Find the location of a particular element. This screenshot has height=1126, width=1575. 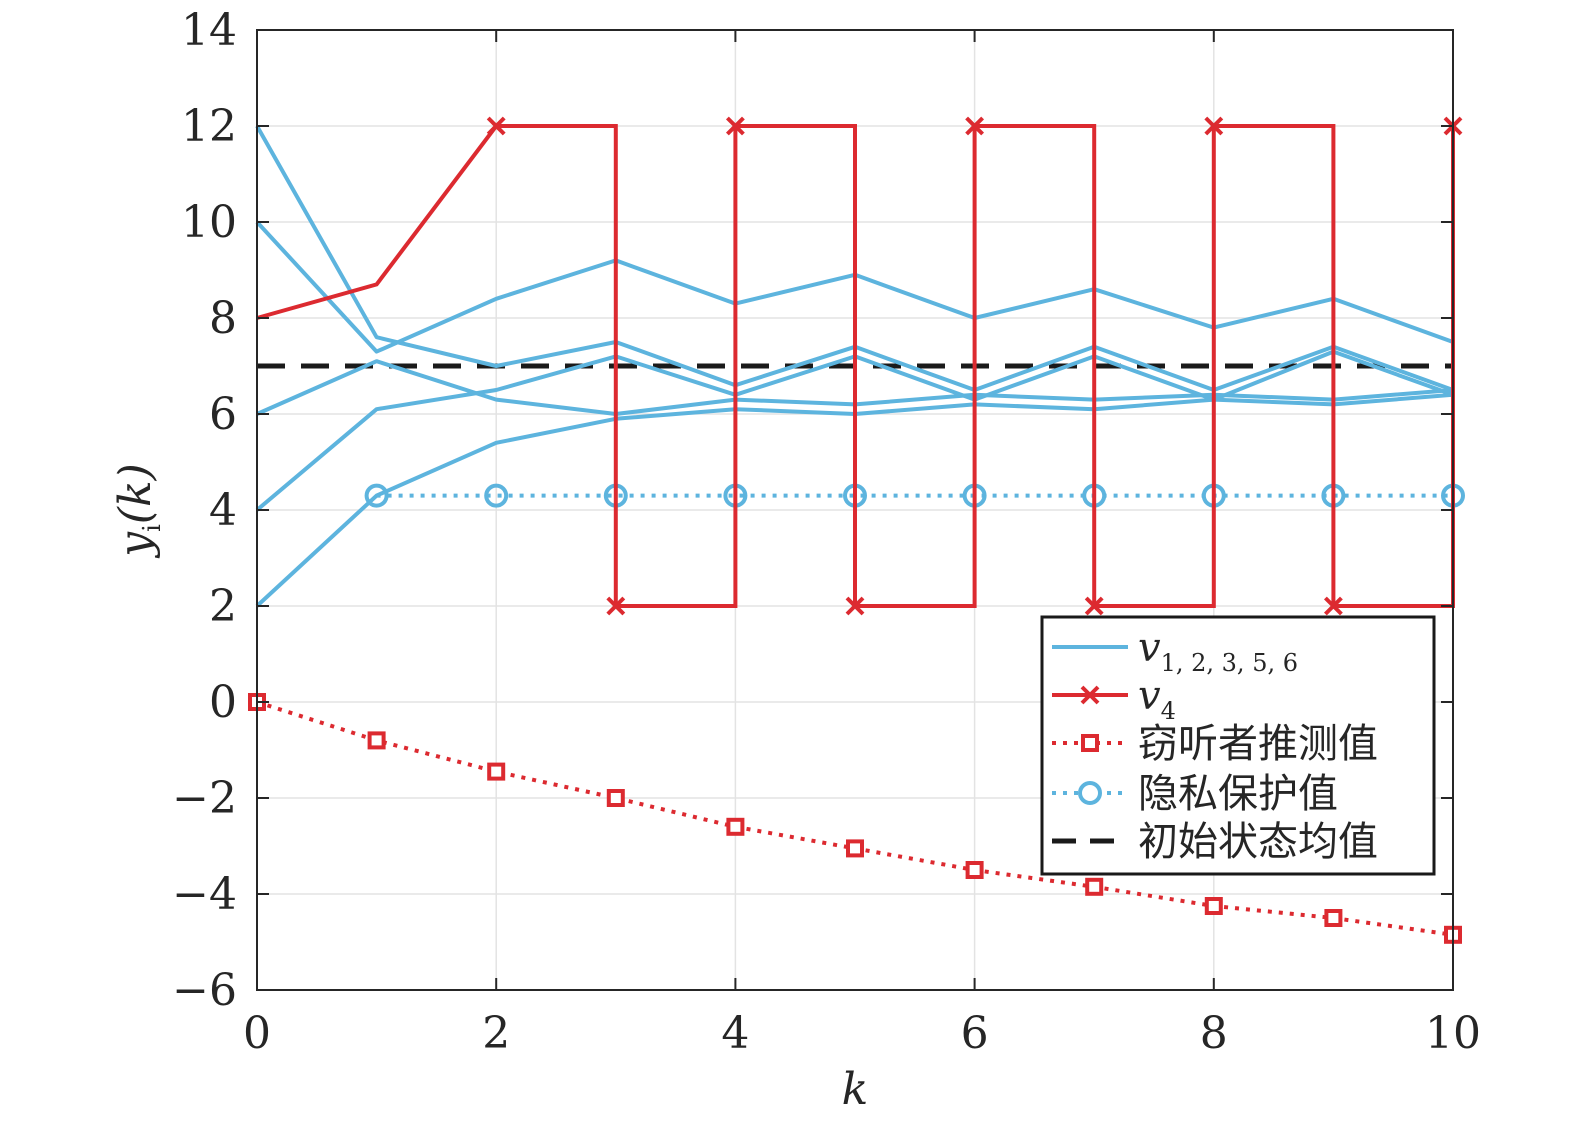

legend-item-attacker: v4 is located at coordinates (1114, 699).